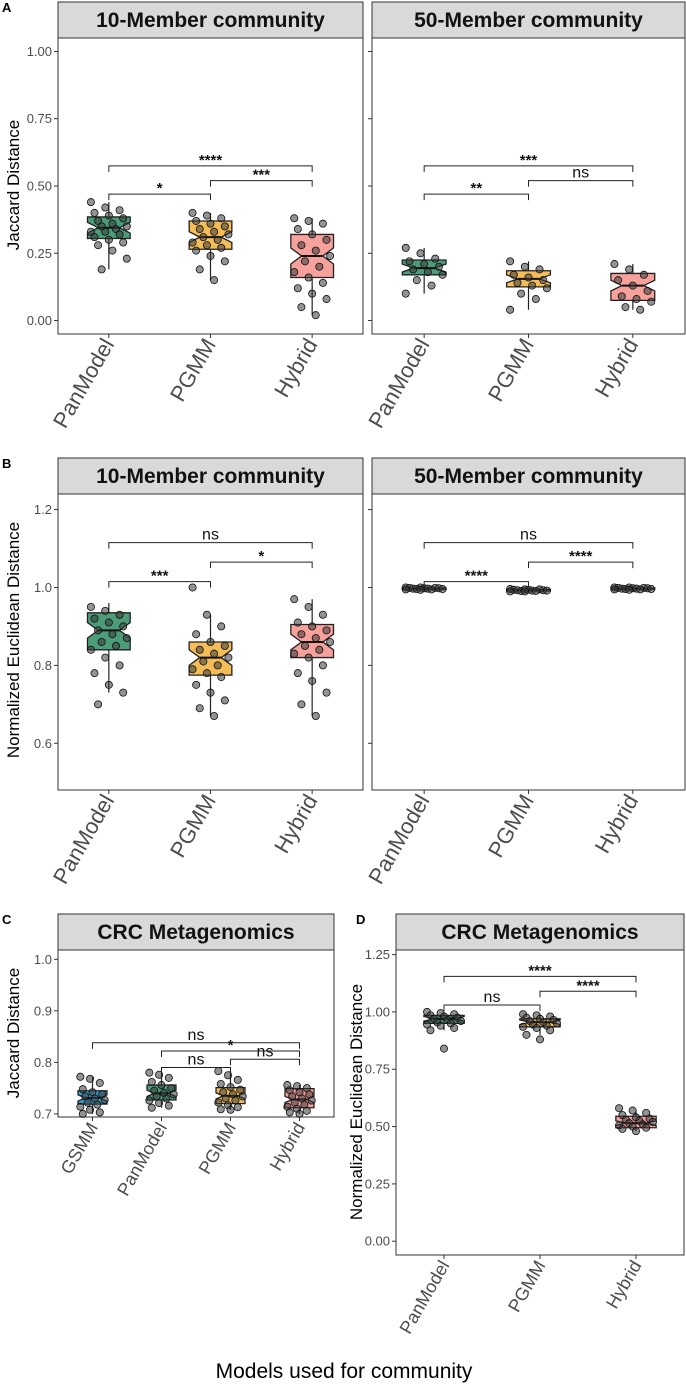  Describe the element at coordinates (540, 1102) in the screenshot. I see `plot-area` at that location.